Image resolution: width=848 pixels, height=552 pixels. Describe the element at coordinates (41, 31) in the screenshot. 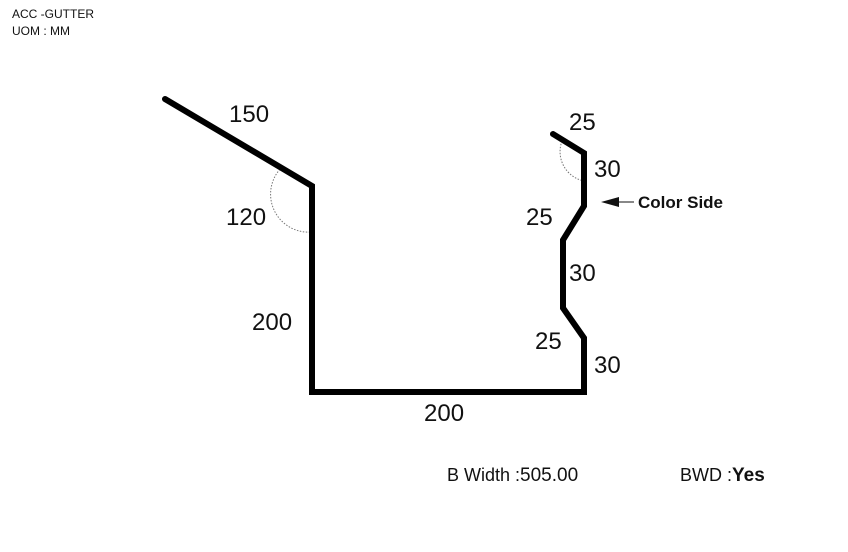

I see `unit-of-measure: UOM : MM` at that location.